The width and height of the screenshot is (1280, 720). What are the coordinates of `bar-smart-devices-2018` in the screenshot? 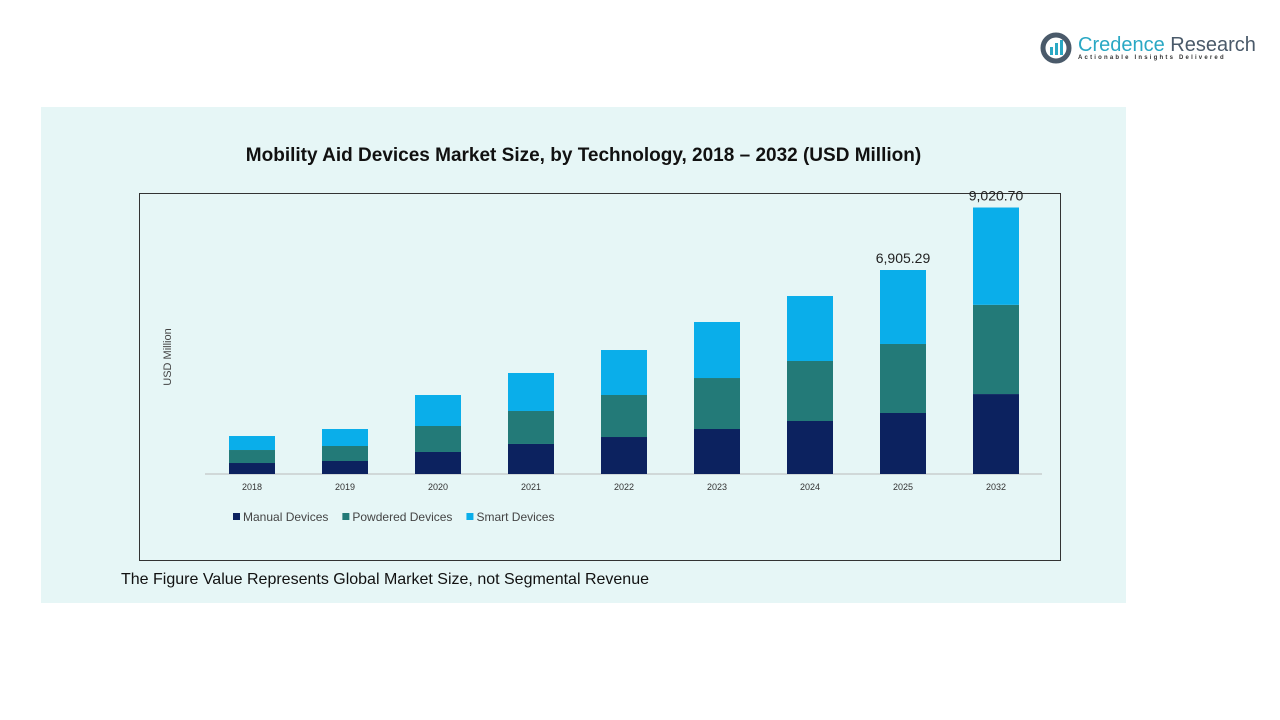 It's located at (252, 443).